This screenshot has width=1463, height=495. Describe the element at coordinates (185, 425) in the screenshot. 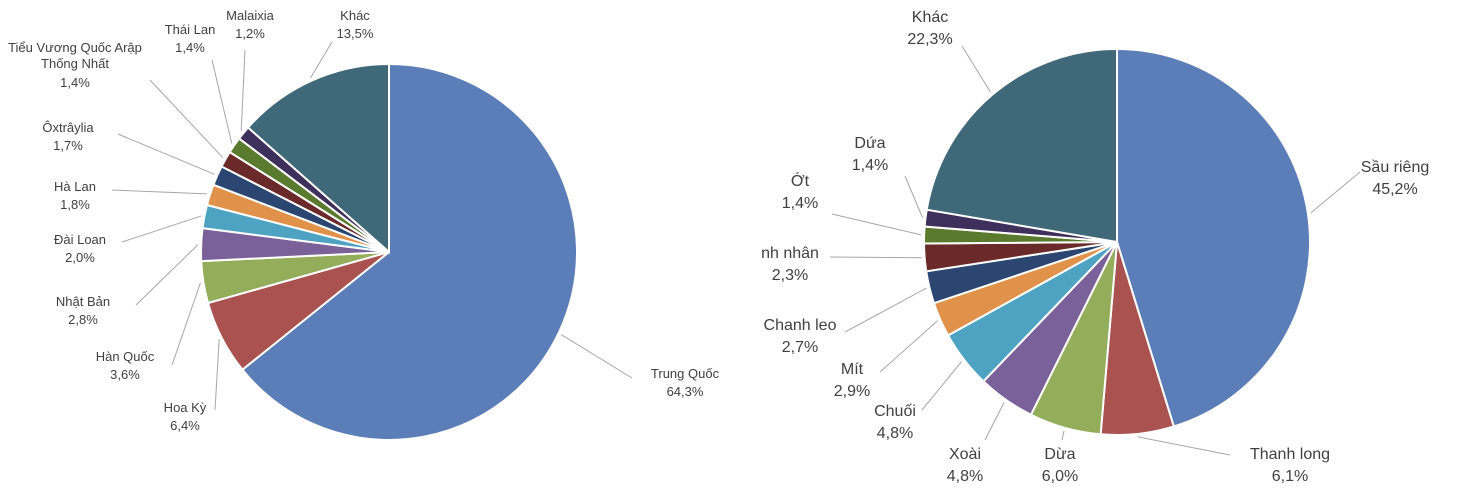

I see `slice-value-label: 6,4%` at that location.